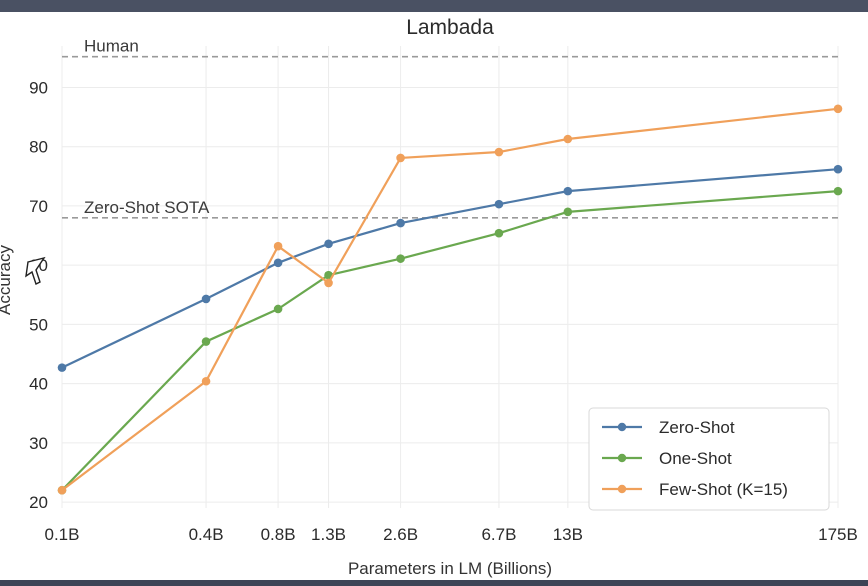  Describe the element at coordinates (328, 534) in the screenshot. I see `x-tick-label-1-3b: 1.3B` at that location.